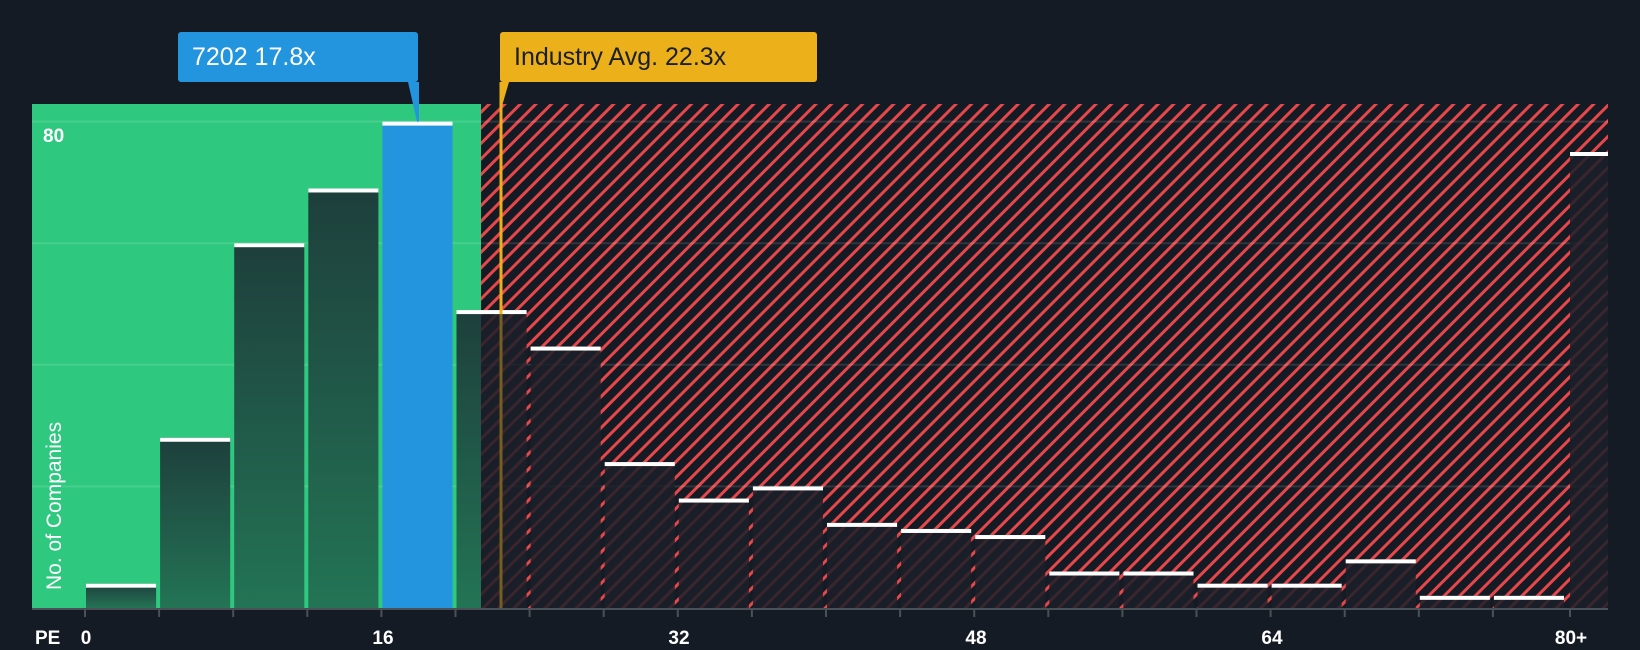 This screenshot has width=1640, height=650. I want to click on x-axis-prefix: PE, so click(48, 638).